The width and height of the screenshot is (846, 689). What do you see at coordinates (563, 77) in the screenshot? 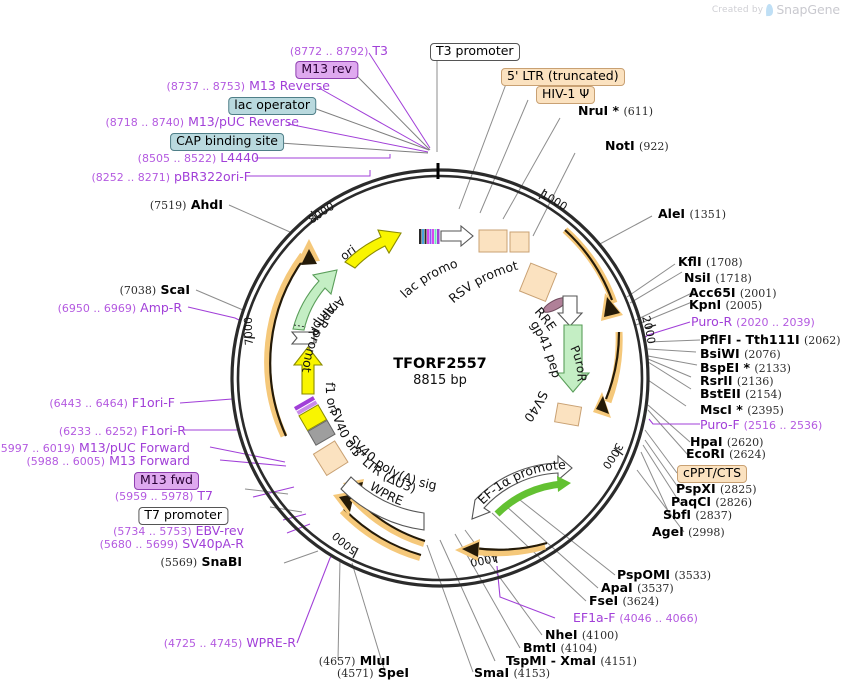
I see `label-box-5prime-ltr-truncated: 5' LTR (truncated)` at bounding box center [563, 77].